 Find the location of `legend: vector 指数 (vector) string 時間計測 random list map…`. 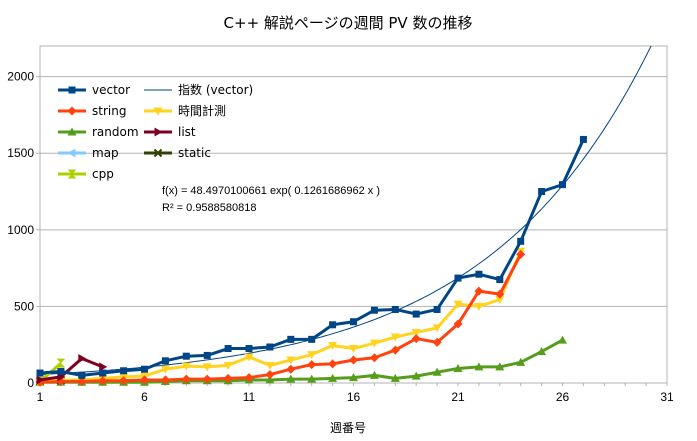

legend: vector 指数 (vector) string 時間計測 random list map… is located at coordinates (155, 131).